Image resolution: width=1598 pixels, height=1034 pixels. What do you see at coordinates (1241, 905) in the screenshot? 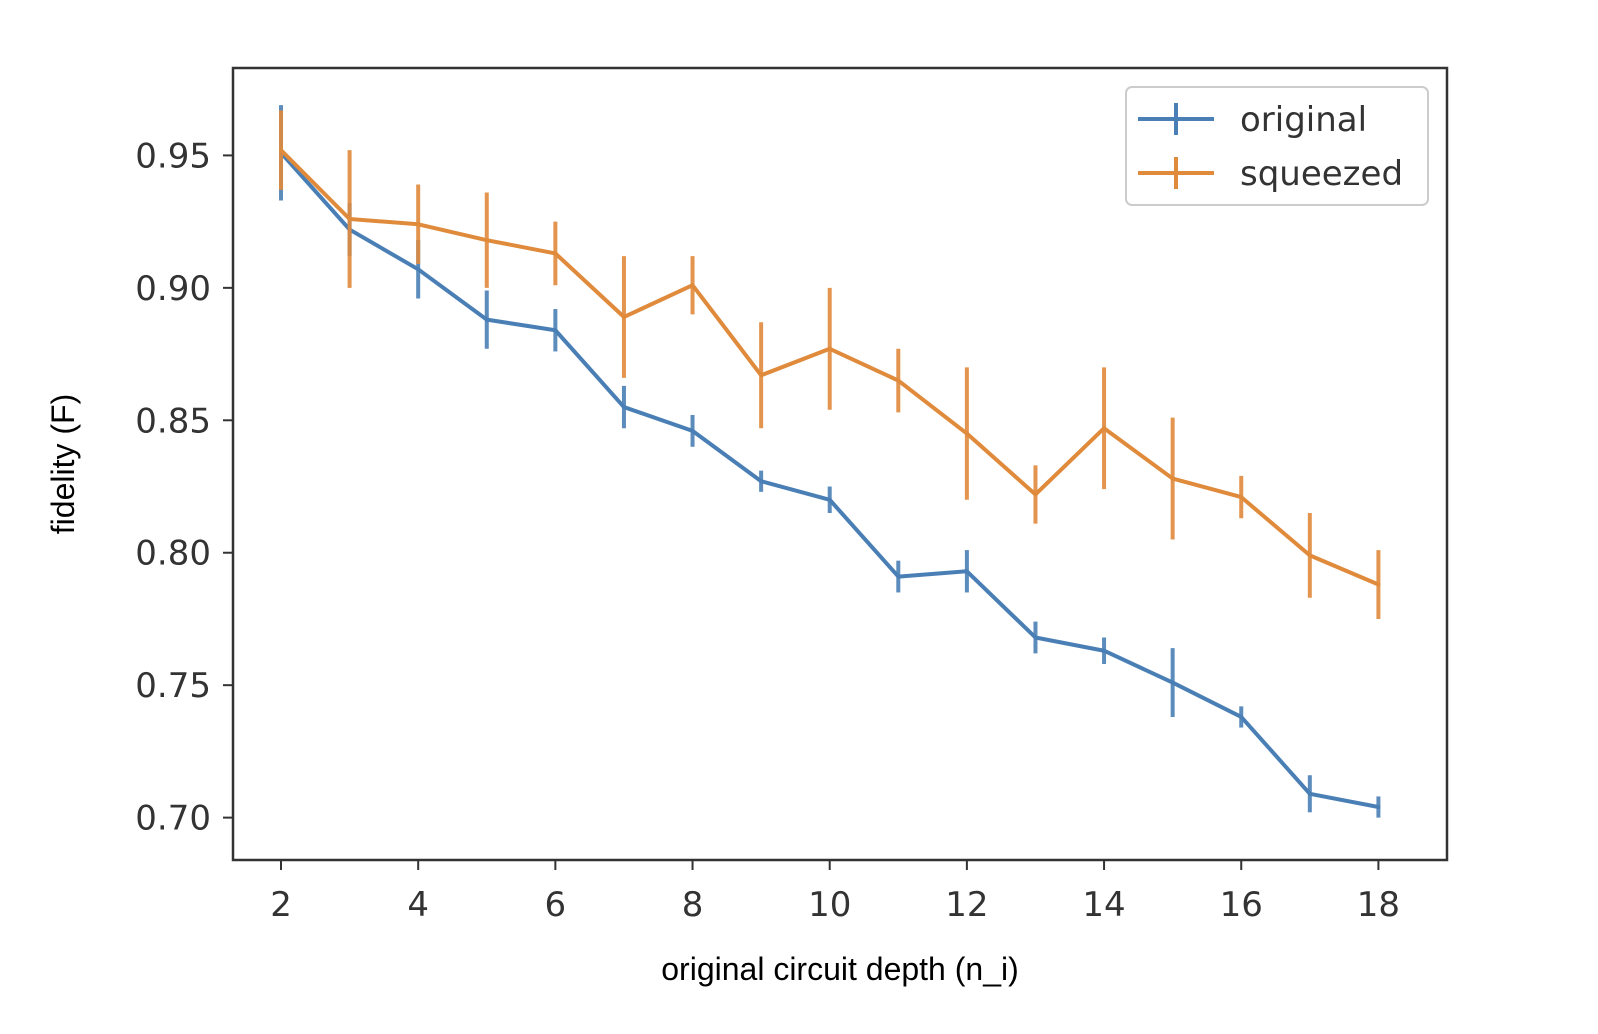
I see `x-tick-label: 16` at bounding box center [1241, 905].